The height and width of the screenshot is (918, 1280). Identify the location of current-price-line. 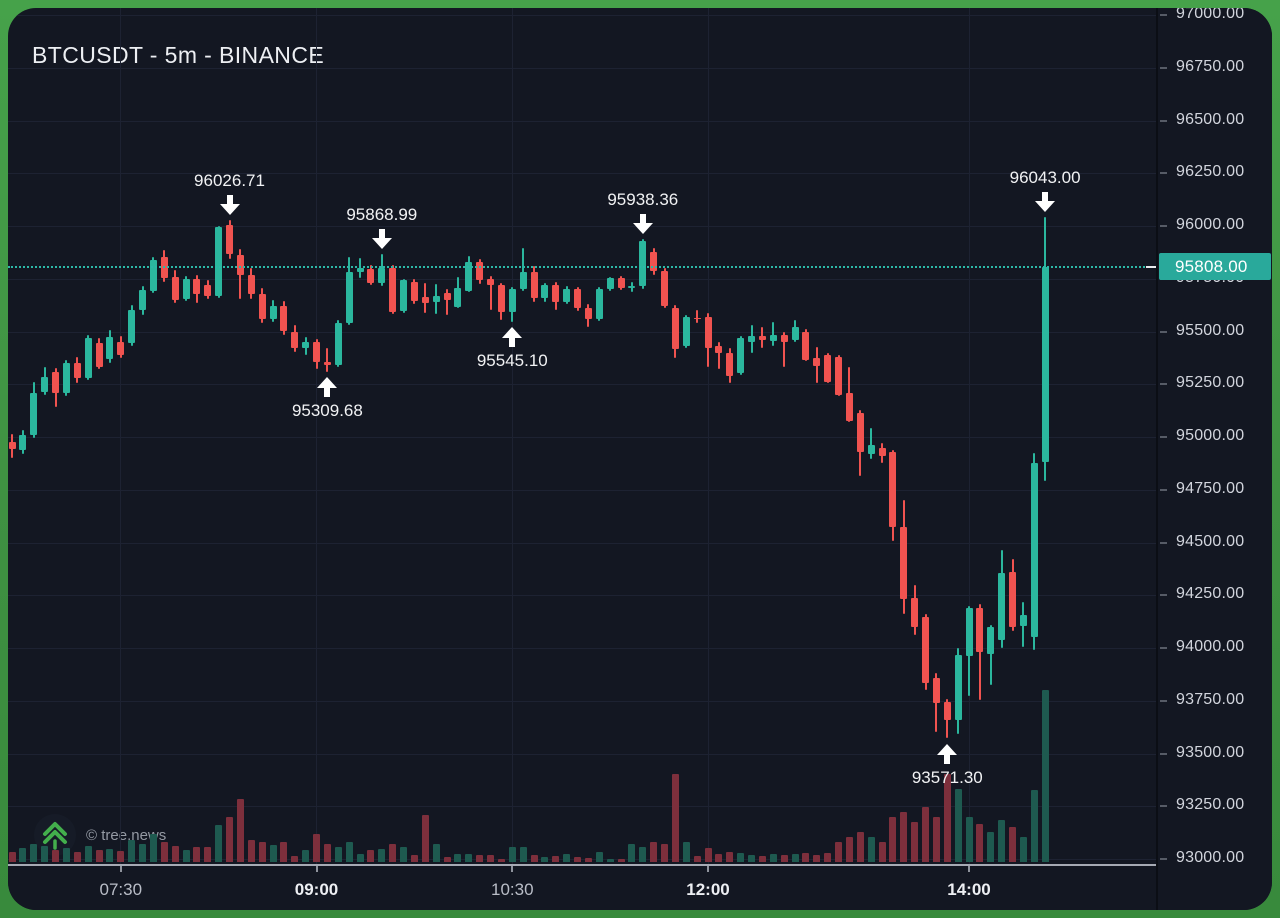
(582, 266).